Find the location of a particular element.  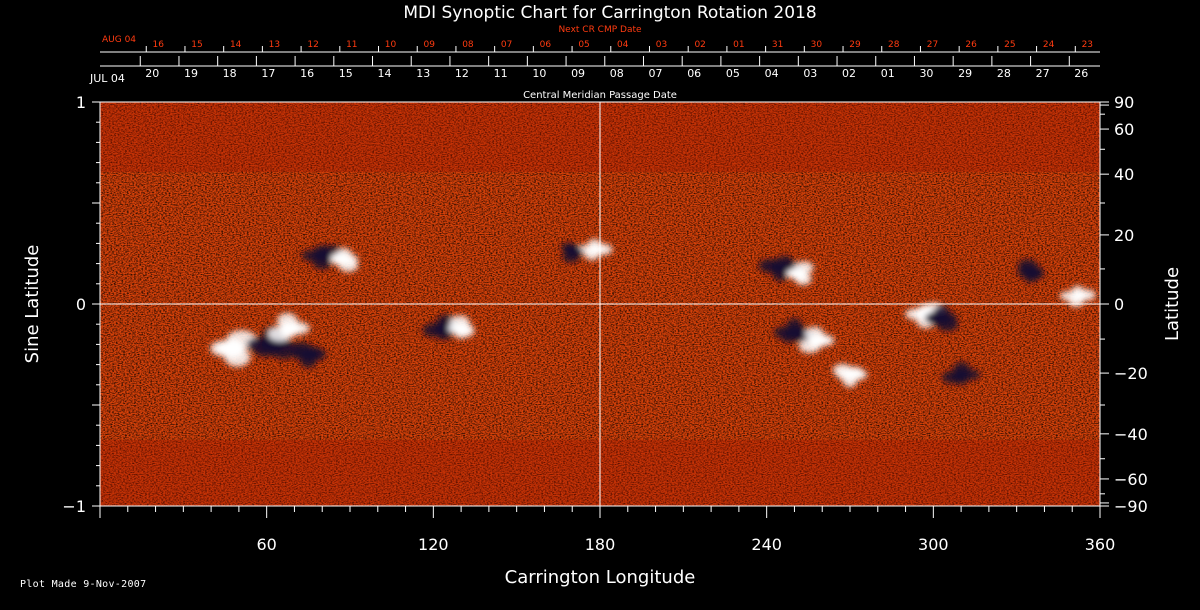

cmp-date-label: 06 is located at coordinates (694, 73).